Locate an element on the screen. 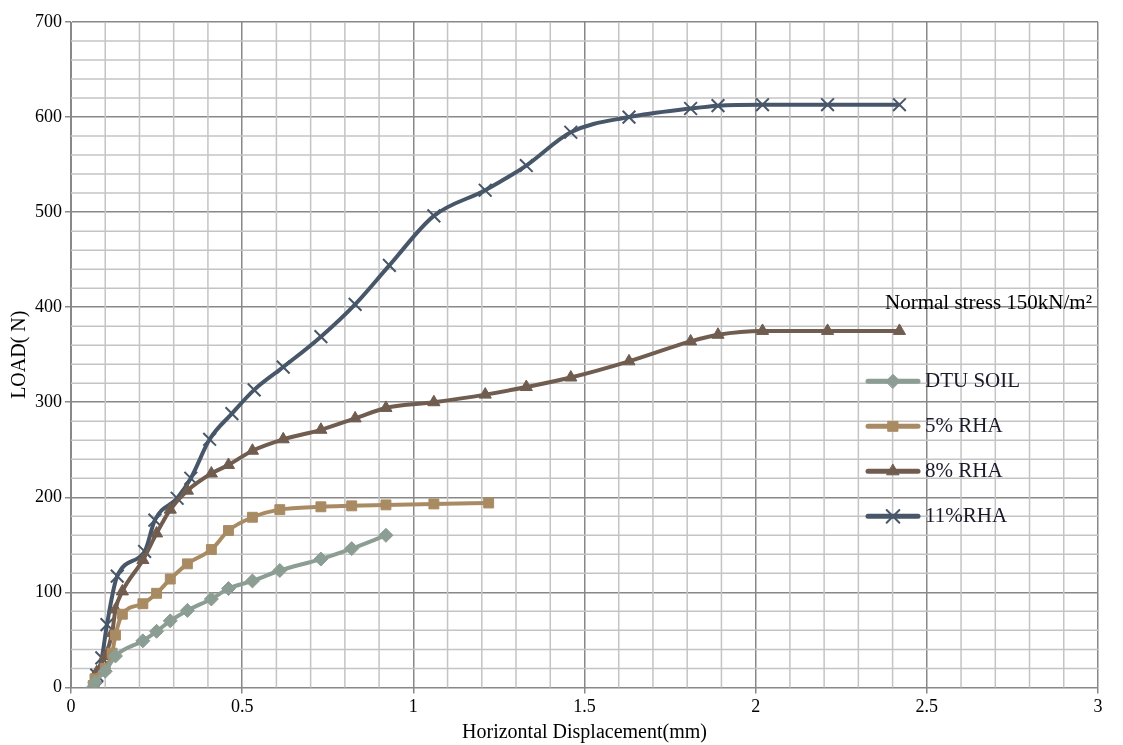  y-tick-label: 300 is located at coordinates (48, 400).